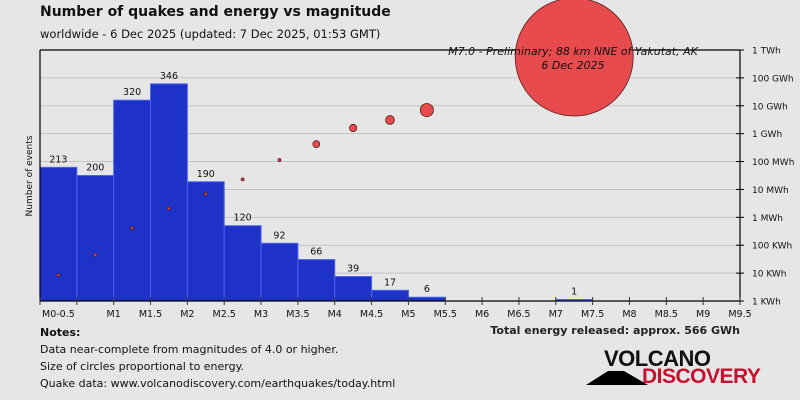 This screenshot has height=400, width=800. What do you see at coordinates (739, 314) in the screenshot?
I see `x-tick-label: M9.5` at bounding box center [739, 314].